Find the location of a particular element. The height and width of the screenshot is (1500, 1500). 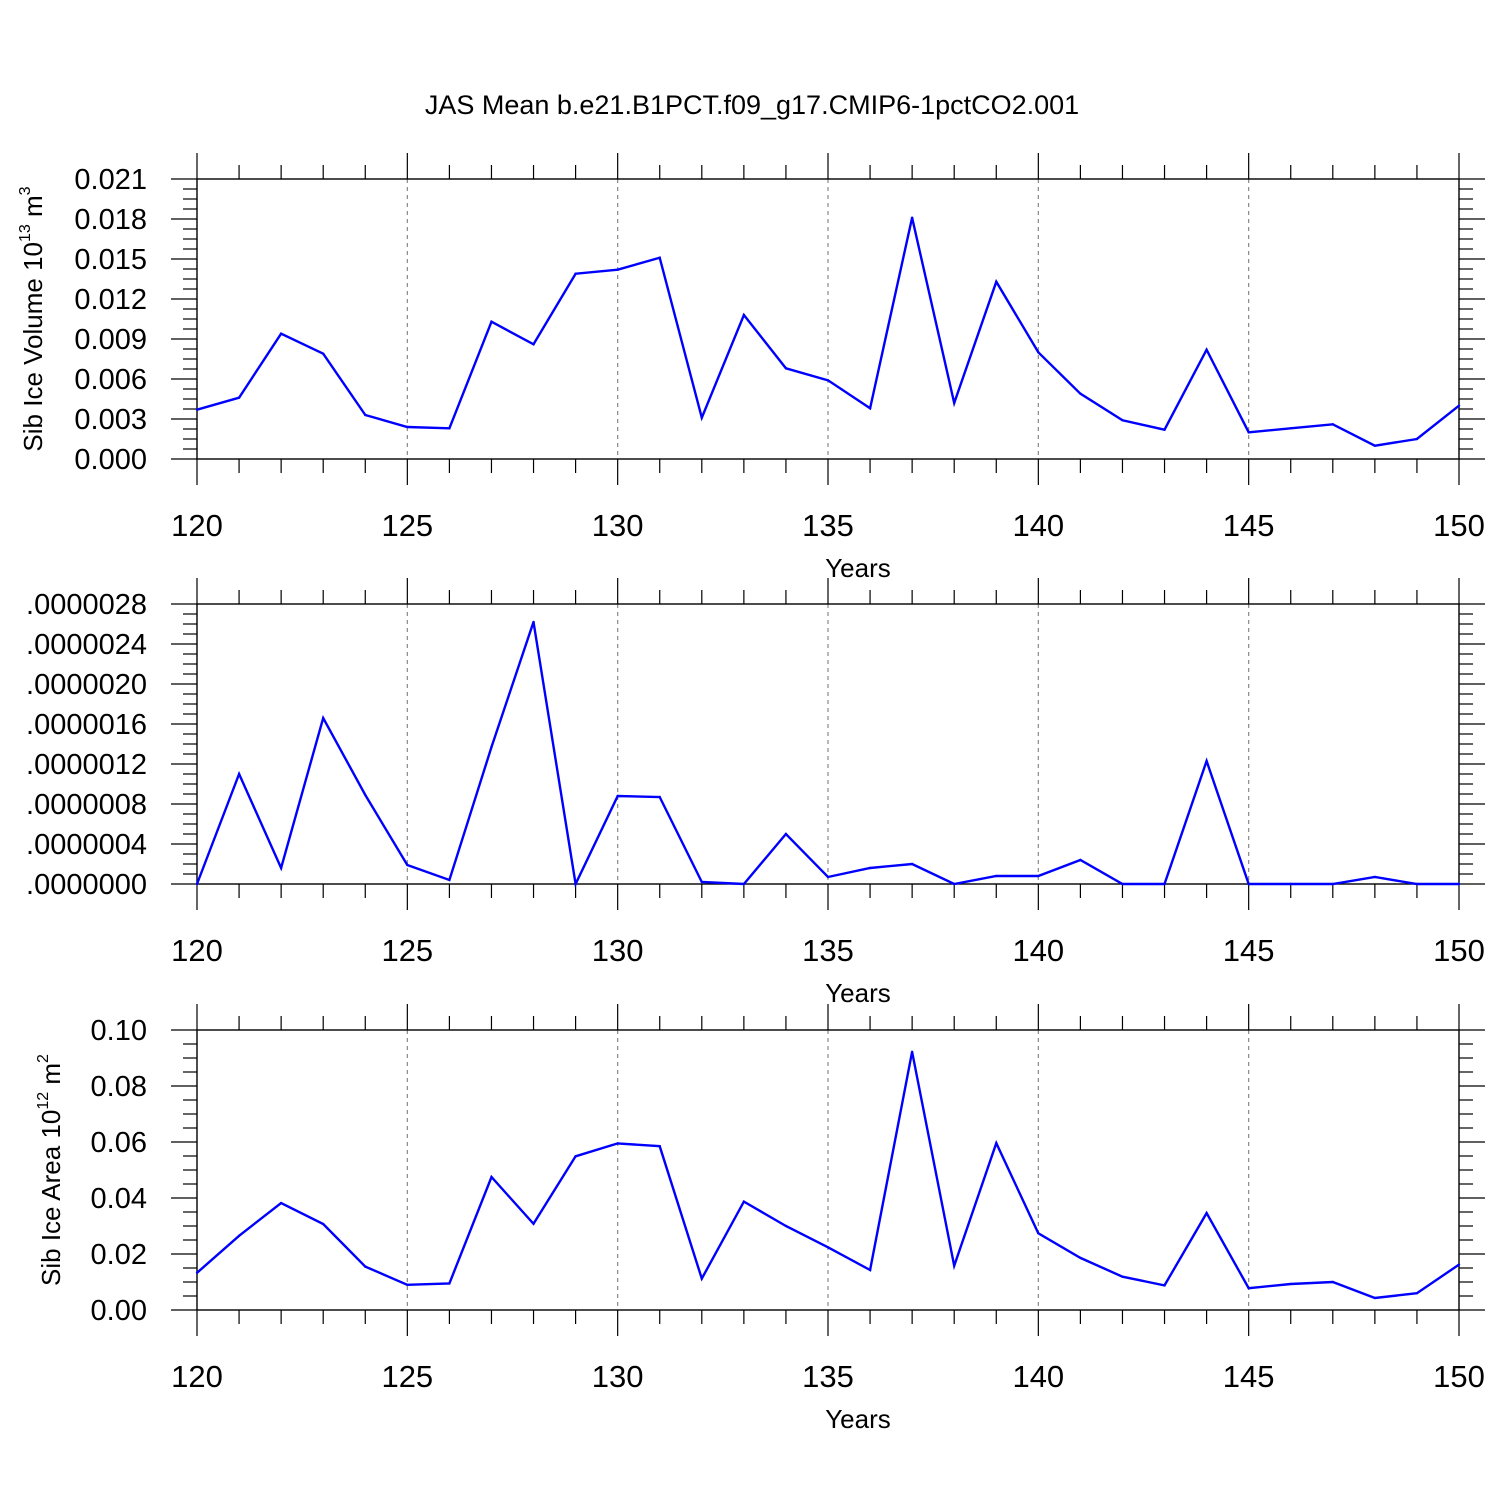

y-tick-label: 0.012 is located at coordinates (110, 300).